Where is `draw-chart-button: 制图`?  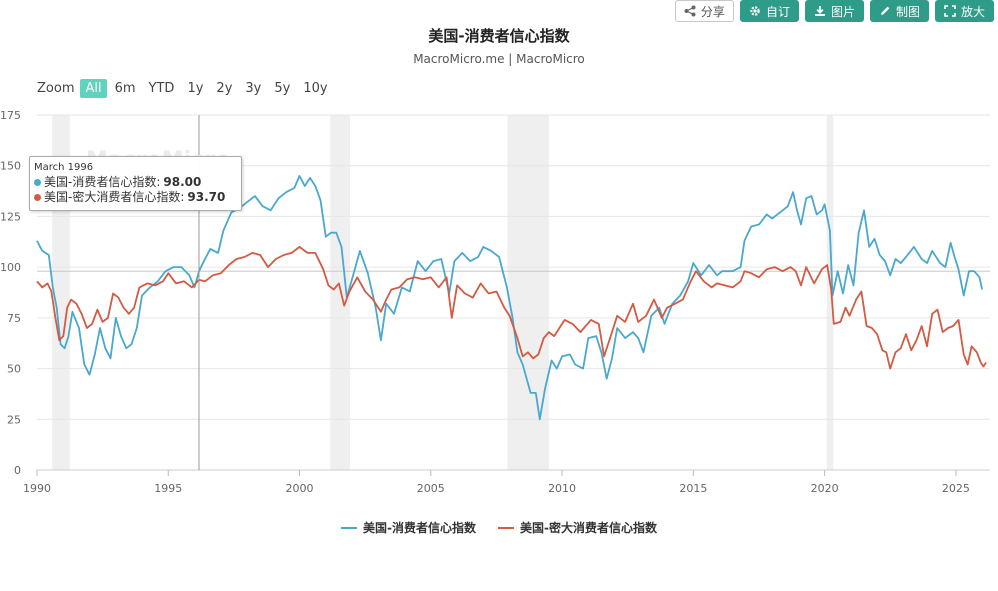
draw-chart-button: 制图 is located at coordinates (899, 11).